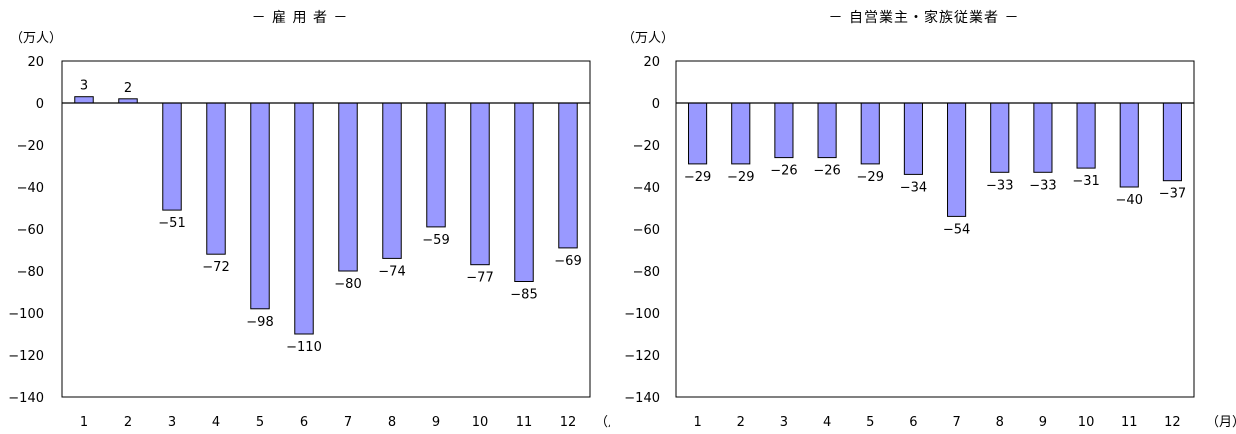 The height and width of the screenshot is (434, 1236). What do you see at coordinates (84, 86) in the screenshot?
I see `data-label: 3` at bounding box center [84, 86].